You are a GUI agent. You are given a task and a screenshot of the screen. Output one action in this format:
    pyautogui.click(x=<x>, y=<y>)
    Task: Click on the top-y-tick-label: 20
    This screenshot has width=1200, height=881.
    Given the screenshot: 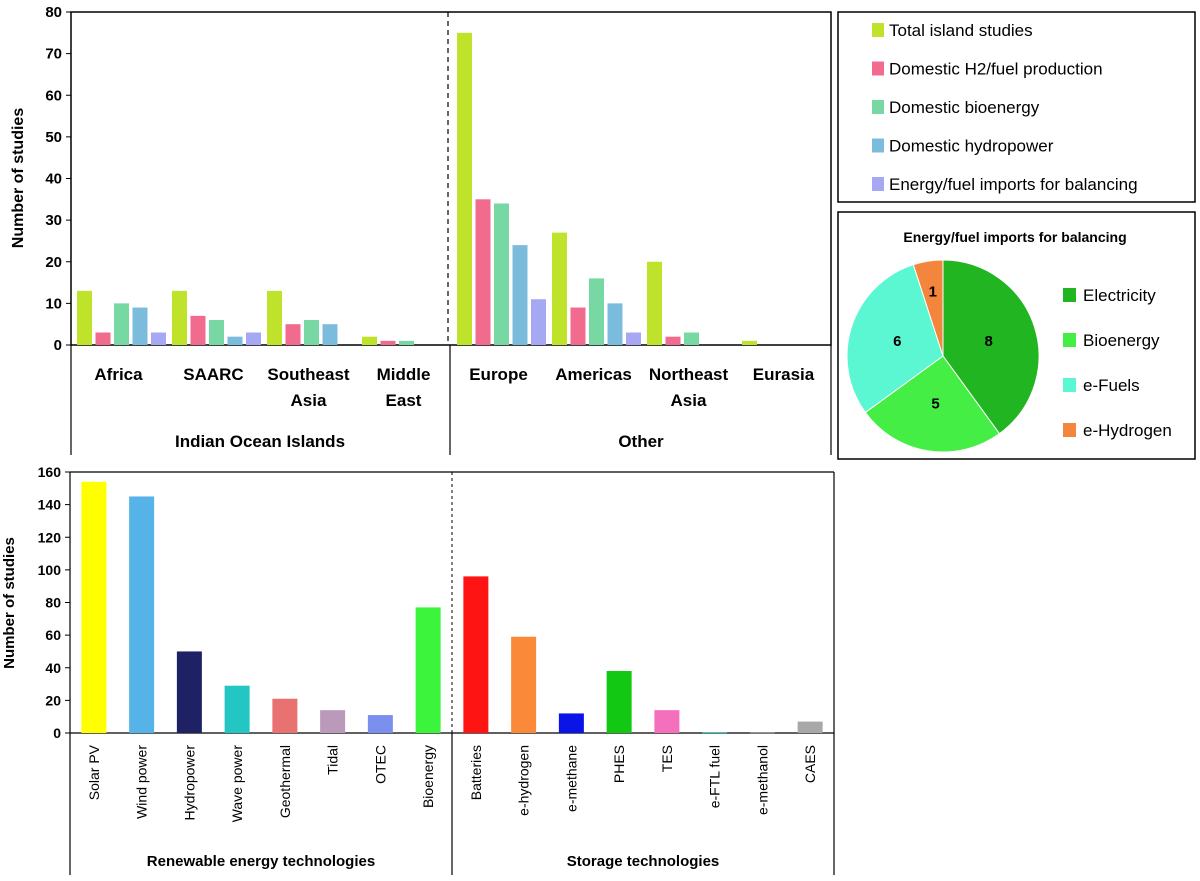 What is the action you would take?
    pyautogui.click(x=53, y=262)
    